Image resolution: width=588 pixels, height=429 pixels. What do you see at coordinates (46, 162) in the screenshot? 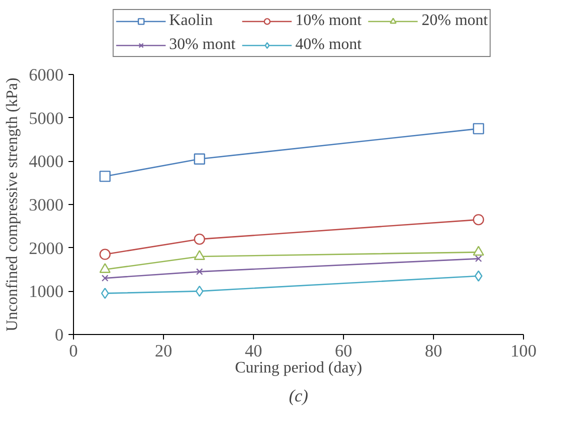
I see `y-tick-label: 4000` at bounding box center [46, 162].